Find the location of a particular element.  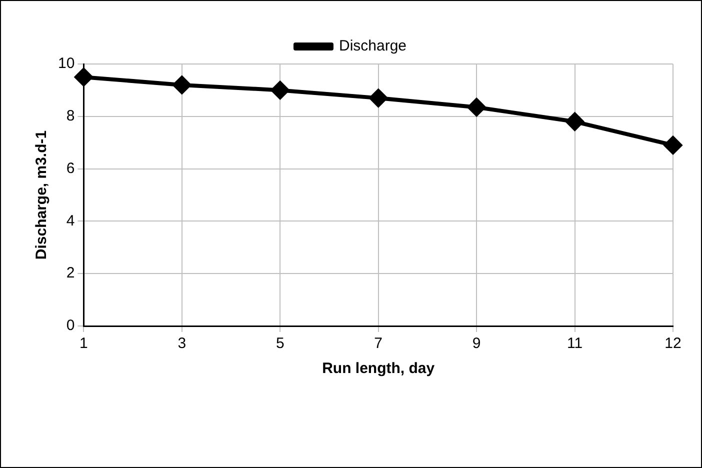

x-tick-label: 7 is located at coordinates (378, 343).